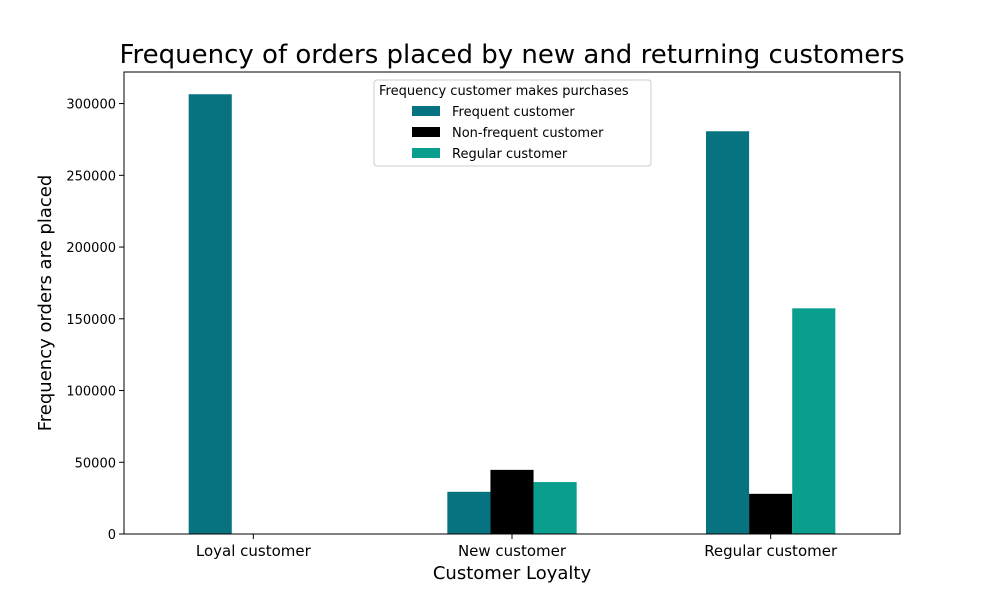  What do you see at coordinates (91, 105) in the screenshot?
I see `y-tick-label: 300000` at bounding box center [91, 105].